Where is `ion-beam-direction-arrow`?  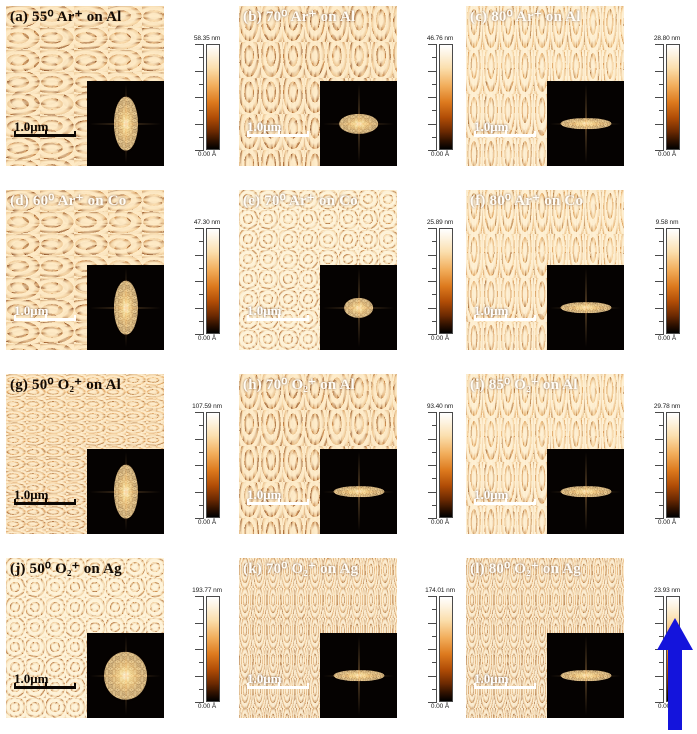
ion-beam-direction-arrow is located at coordinates (675, 674).